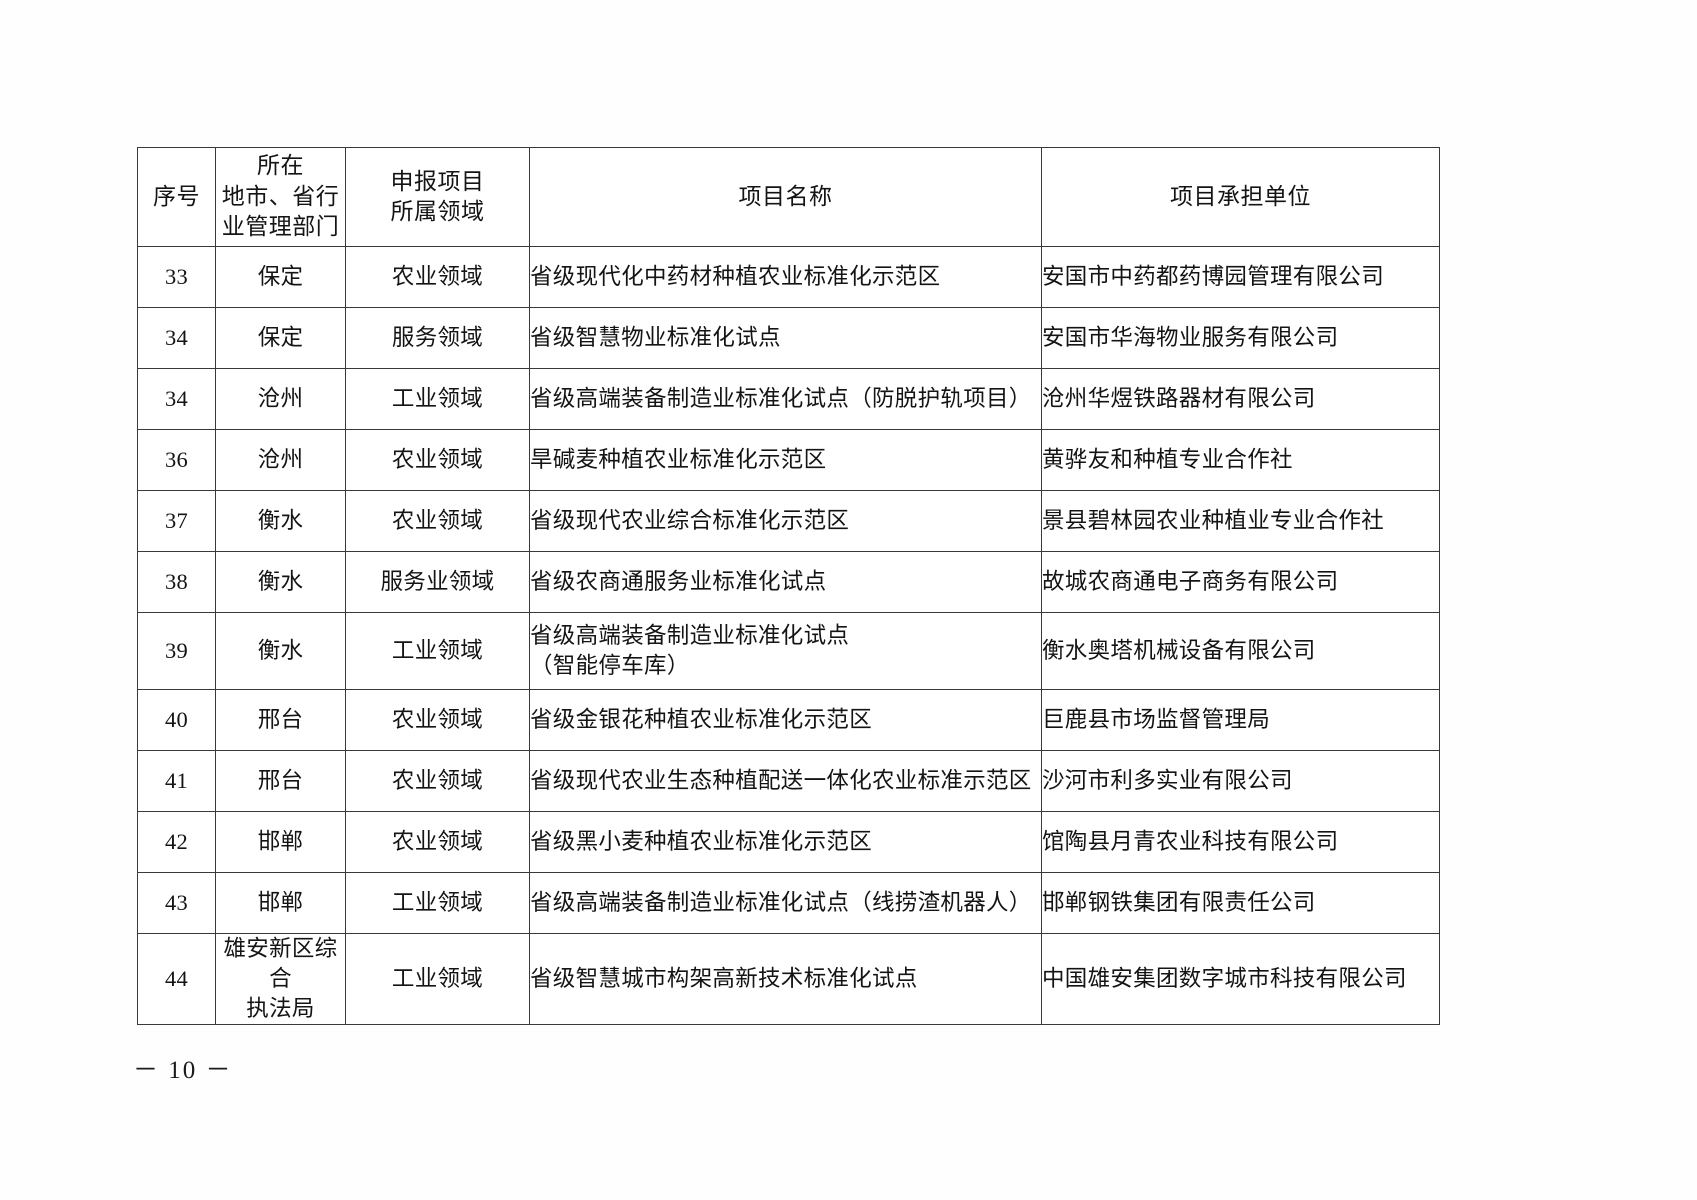 This screenshot has width=1697, height=1200. I want to click on cell-undertaking-unit: 沙河市利多实业有限公司, so click(1240, 781).